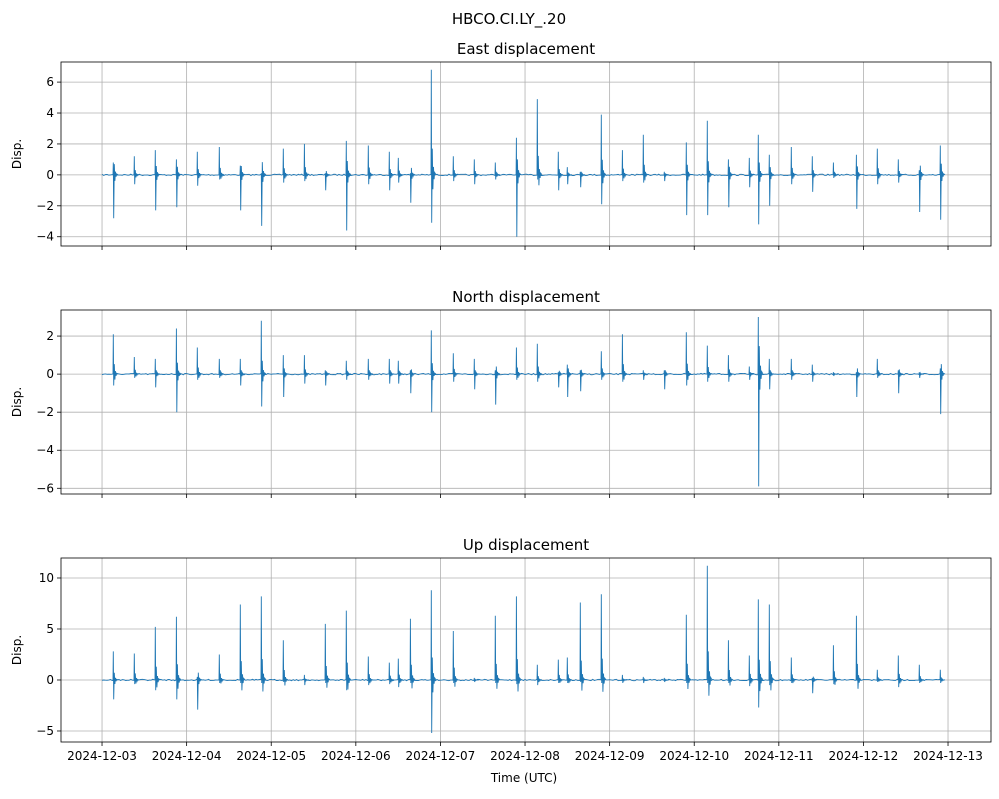  What do you see at coordinates (17, 154) in the screenshot?
I see `east-y-axis-label: Disp.` at bounding box center [17, 154].